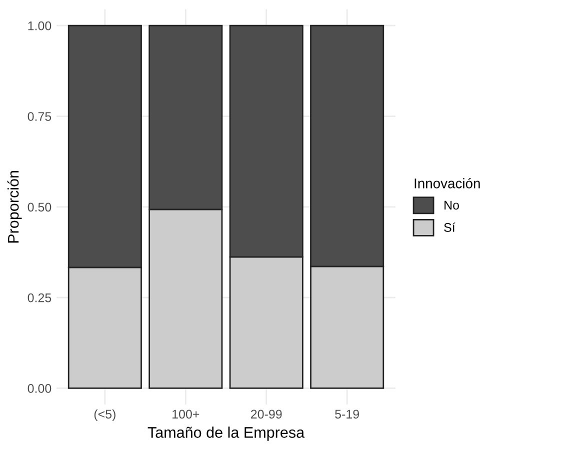 The image size is (565, 465). Describe the element at coordinates (40, 388) in the screenshot. I see `y-tick-label: 0.00` at that location.